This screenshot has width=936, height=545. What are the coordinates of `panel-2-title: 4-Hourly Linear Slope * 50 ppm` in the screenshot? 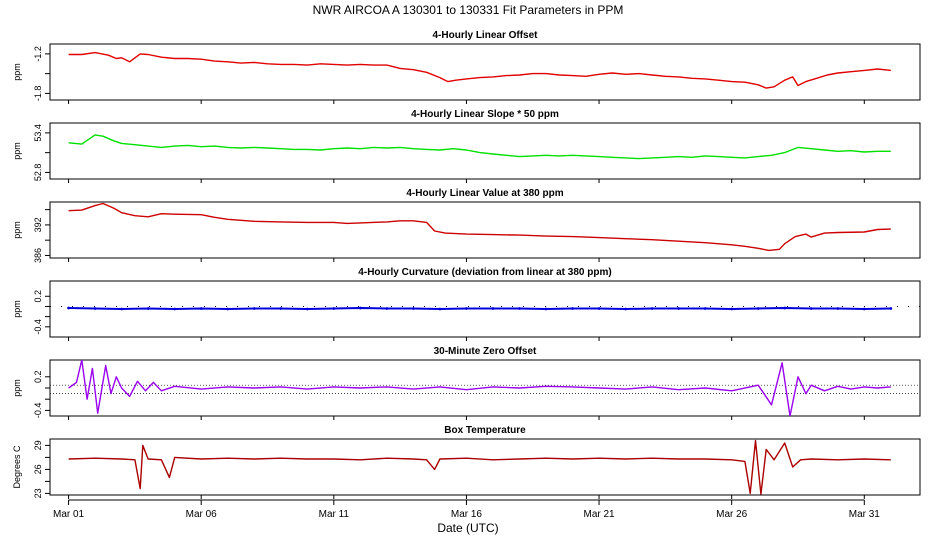 It's located at (485, 114).